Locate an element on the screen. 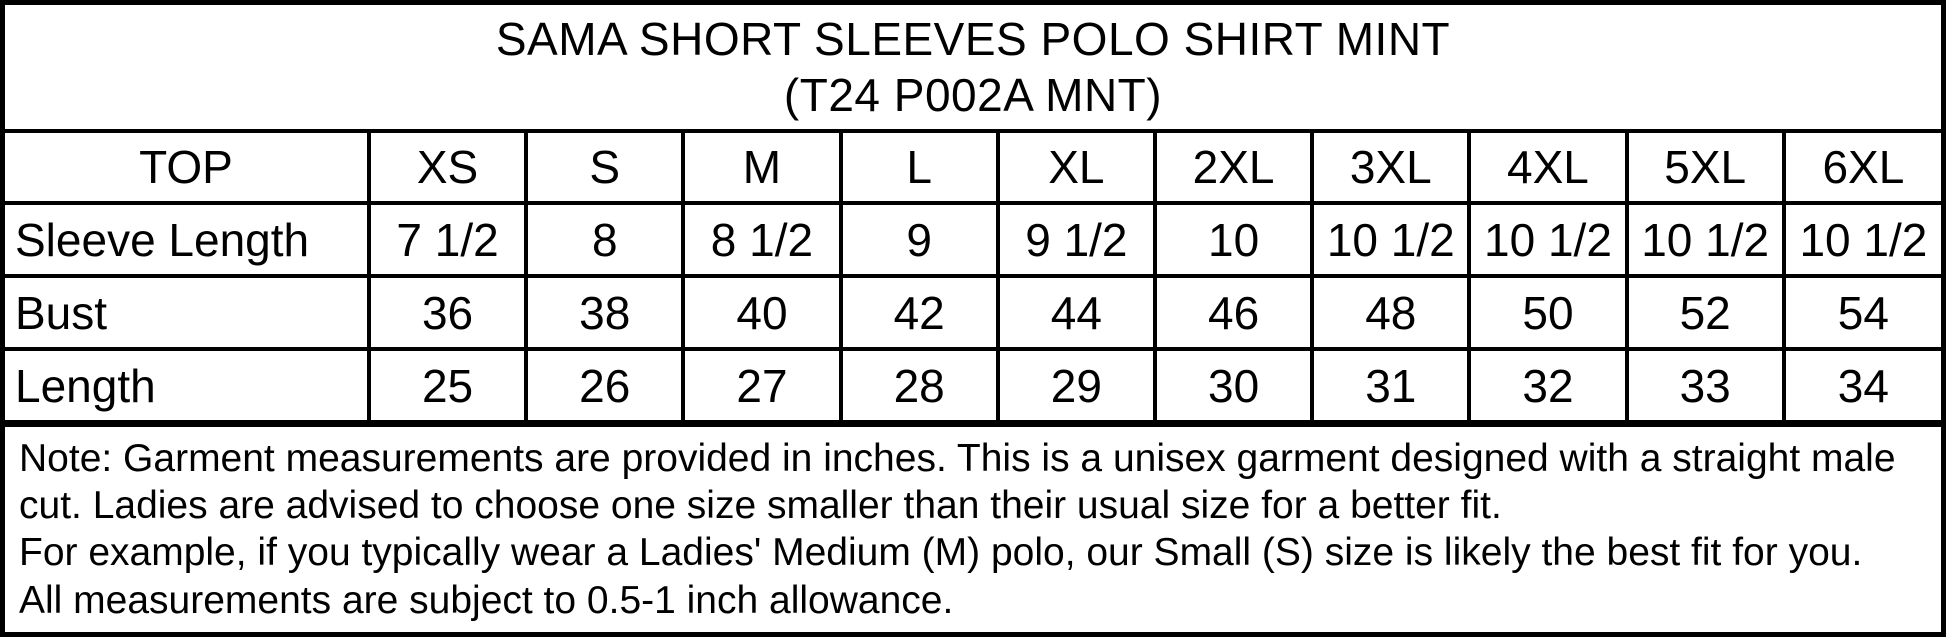  header-cell-l: L is located at coordinates (920, 168).